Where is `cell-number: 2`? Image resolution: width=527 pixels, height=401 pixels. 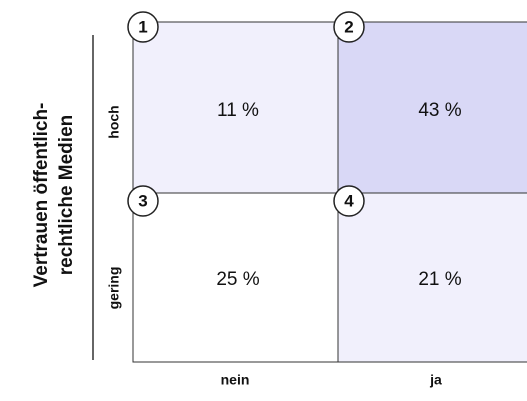
cell-number: 2 is located at coordinates (348, 26).